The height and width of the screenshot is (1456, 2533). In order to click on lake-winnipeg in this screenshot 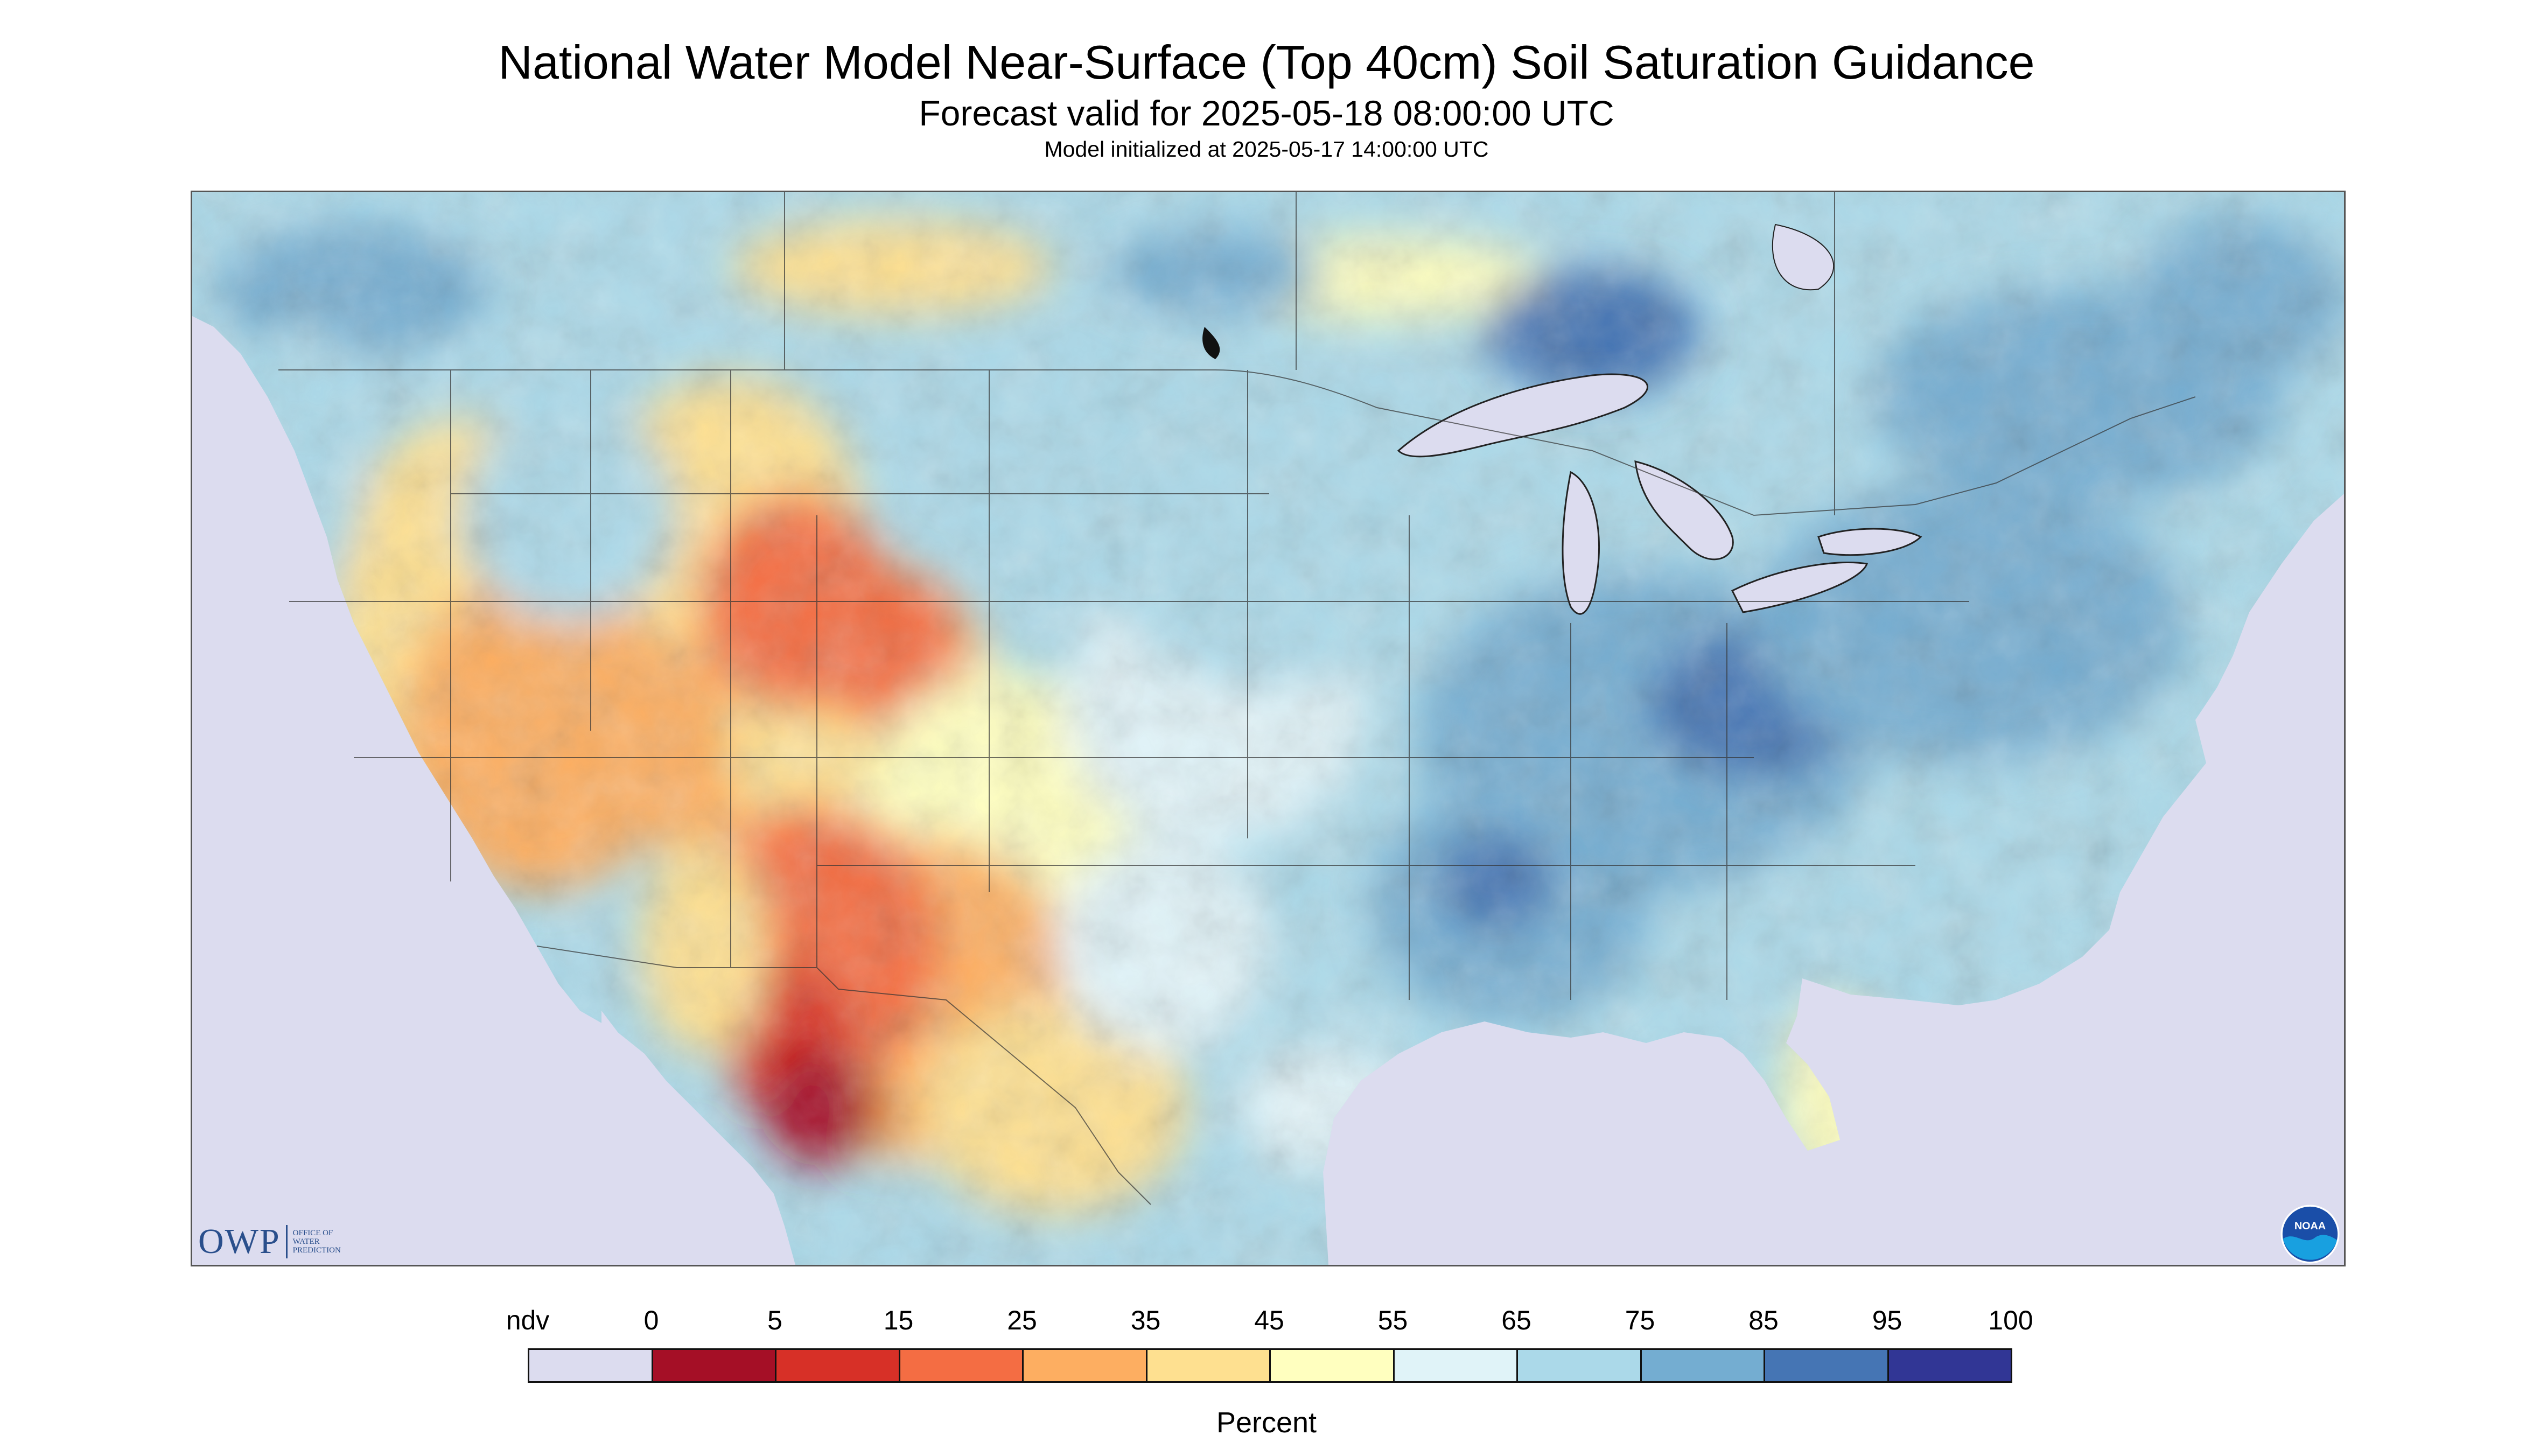, I will do `click(1211, 343)`.